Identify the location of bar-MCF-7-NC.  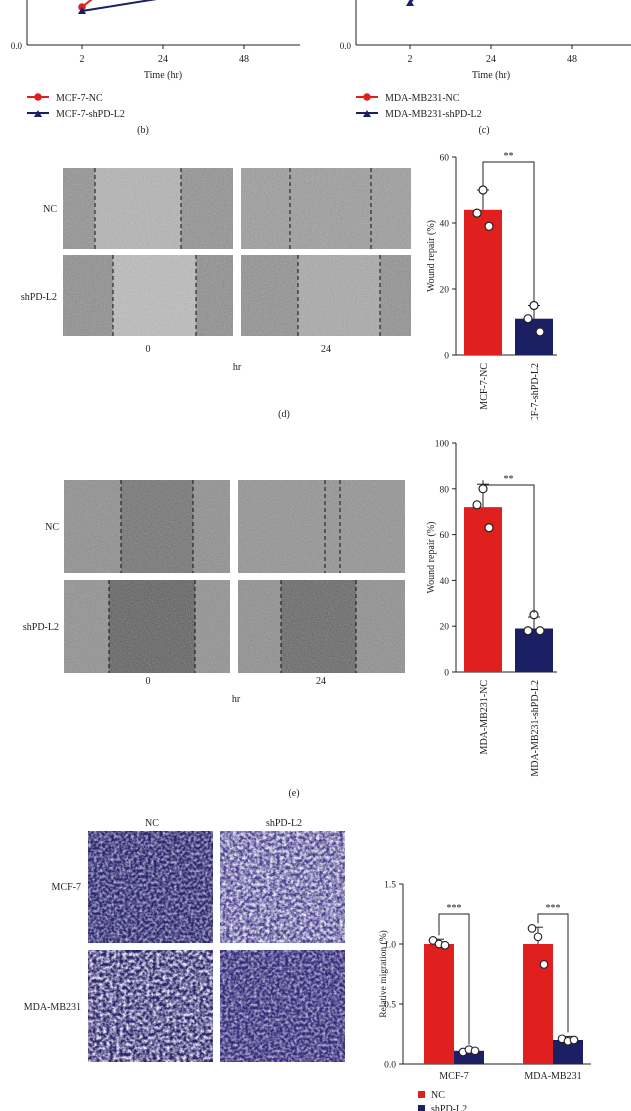
(483, 282).